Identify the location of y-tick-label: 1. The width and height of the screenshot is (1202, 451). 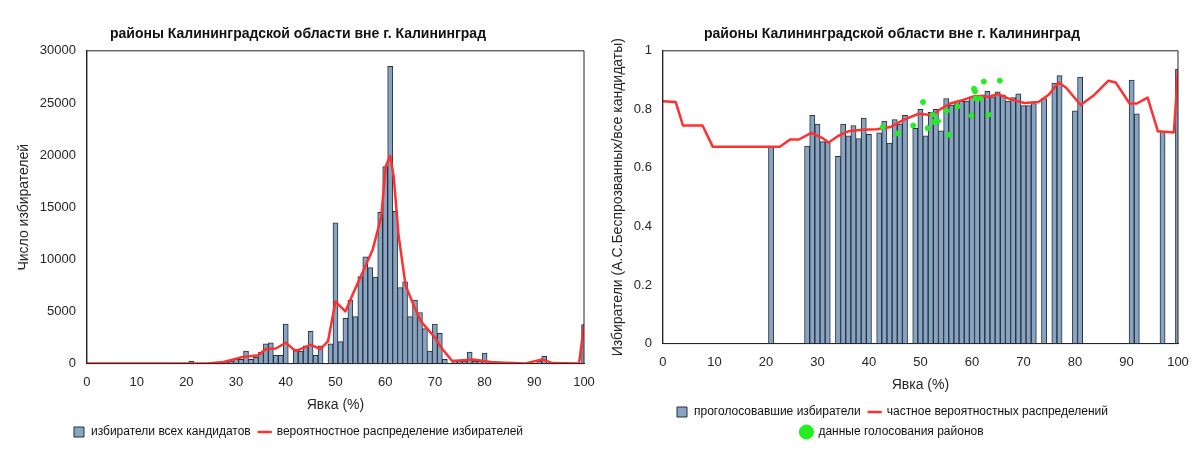
(648, 50).